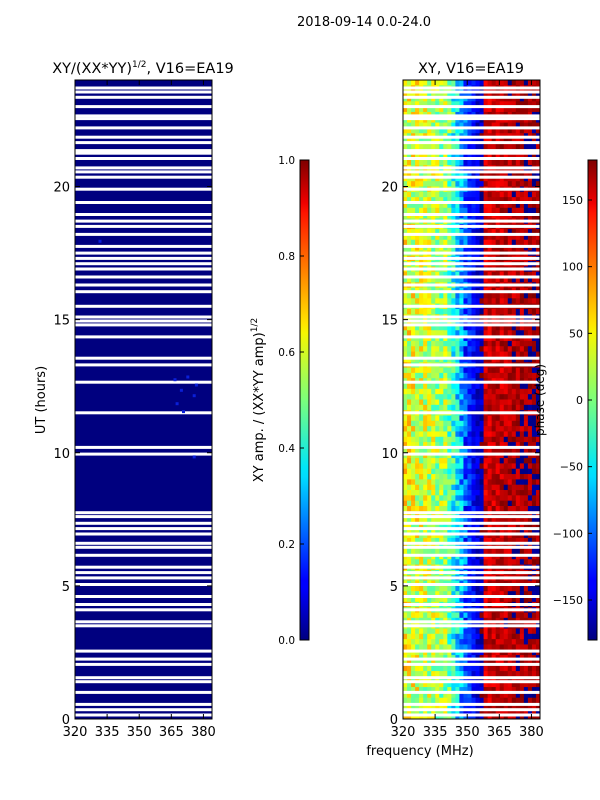 This screenshot has height=800, width=600. Describe the element at coordinates (66, 720) in the screenshot. I see `amp-y-tick-label: 0` at that location.